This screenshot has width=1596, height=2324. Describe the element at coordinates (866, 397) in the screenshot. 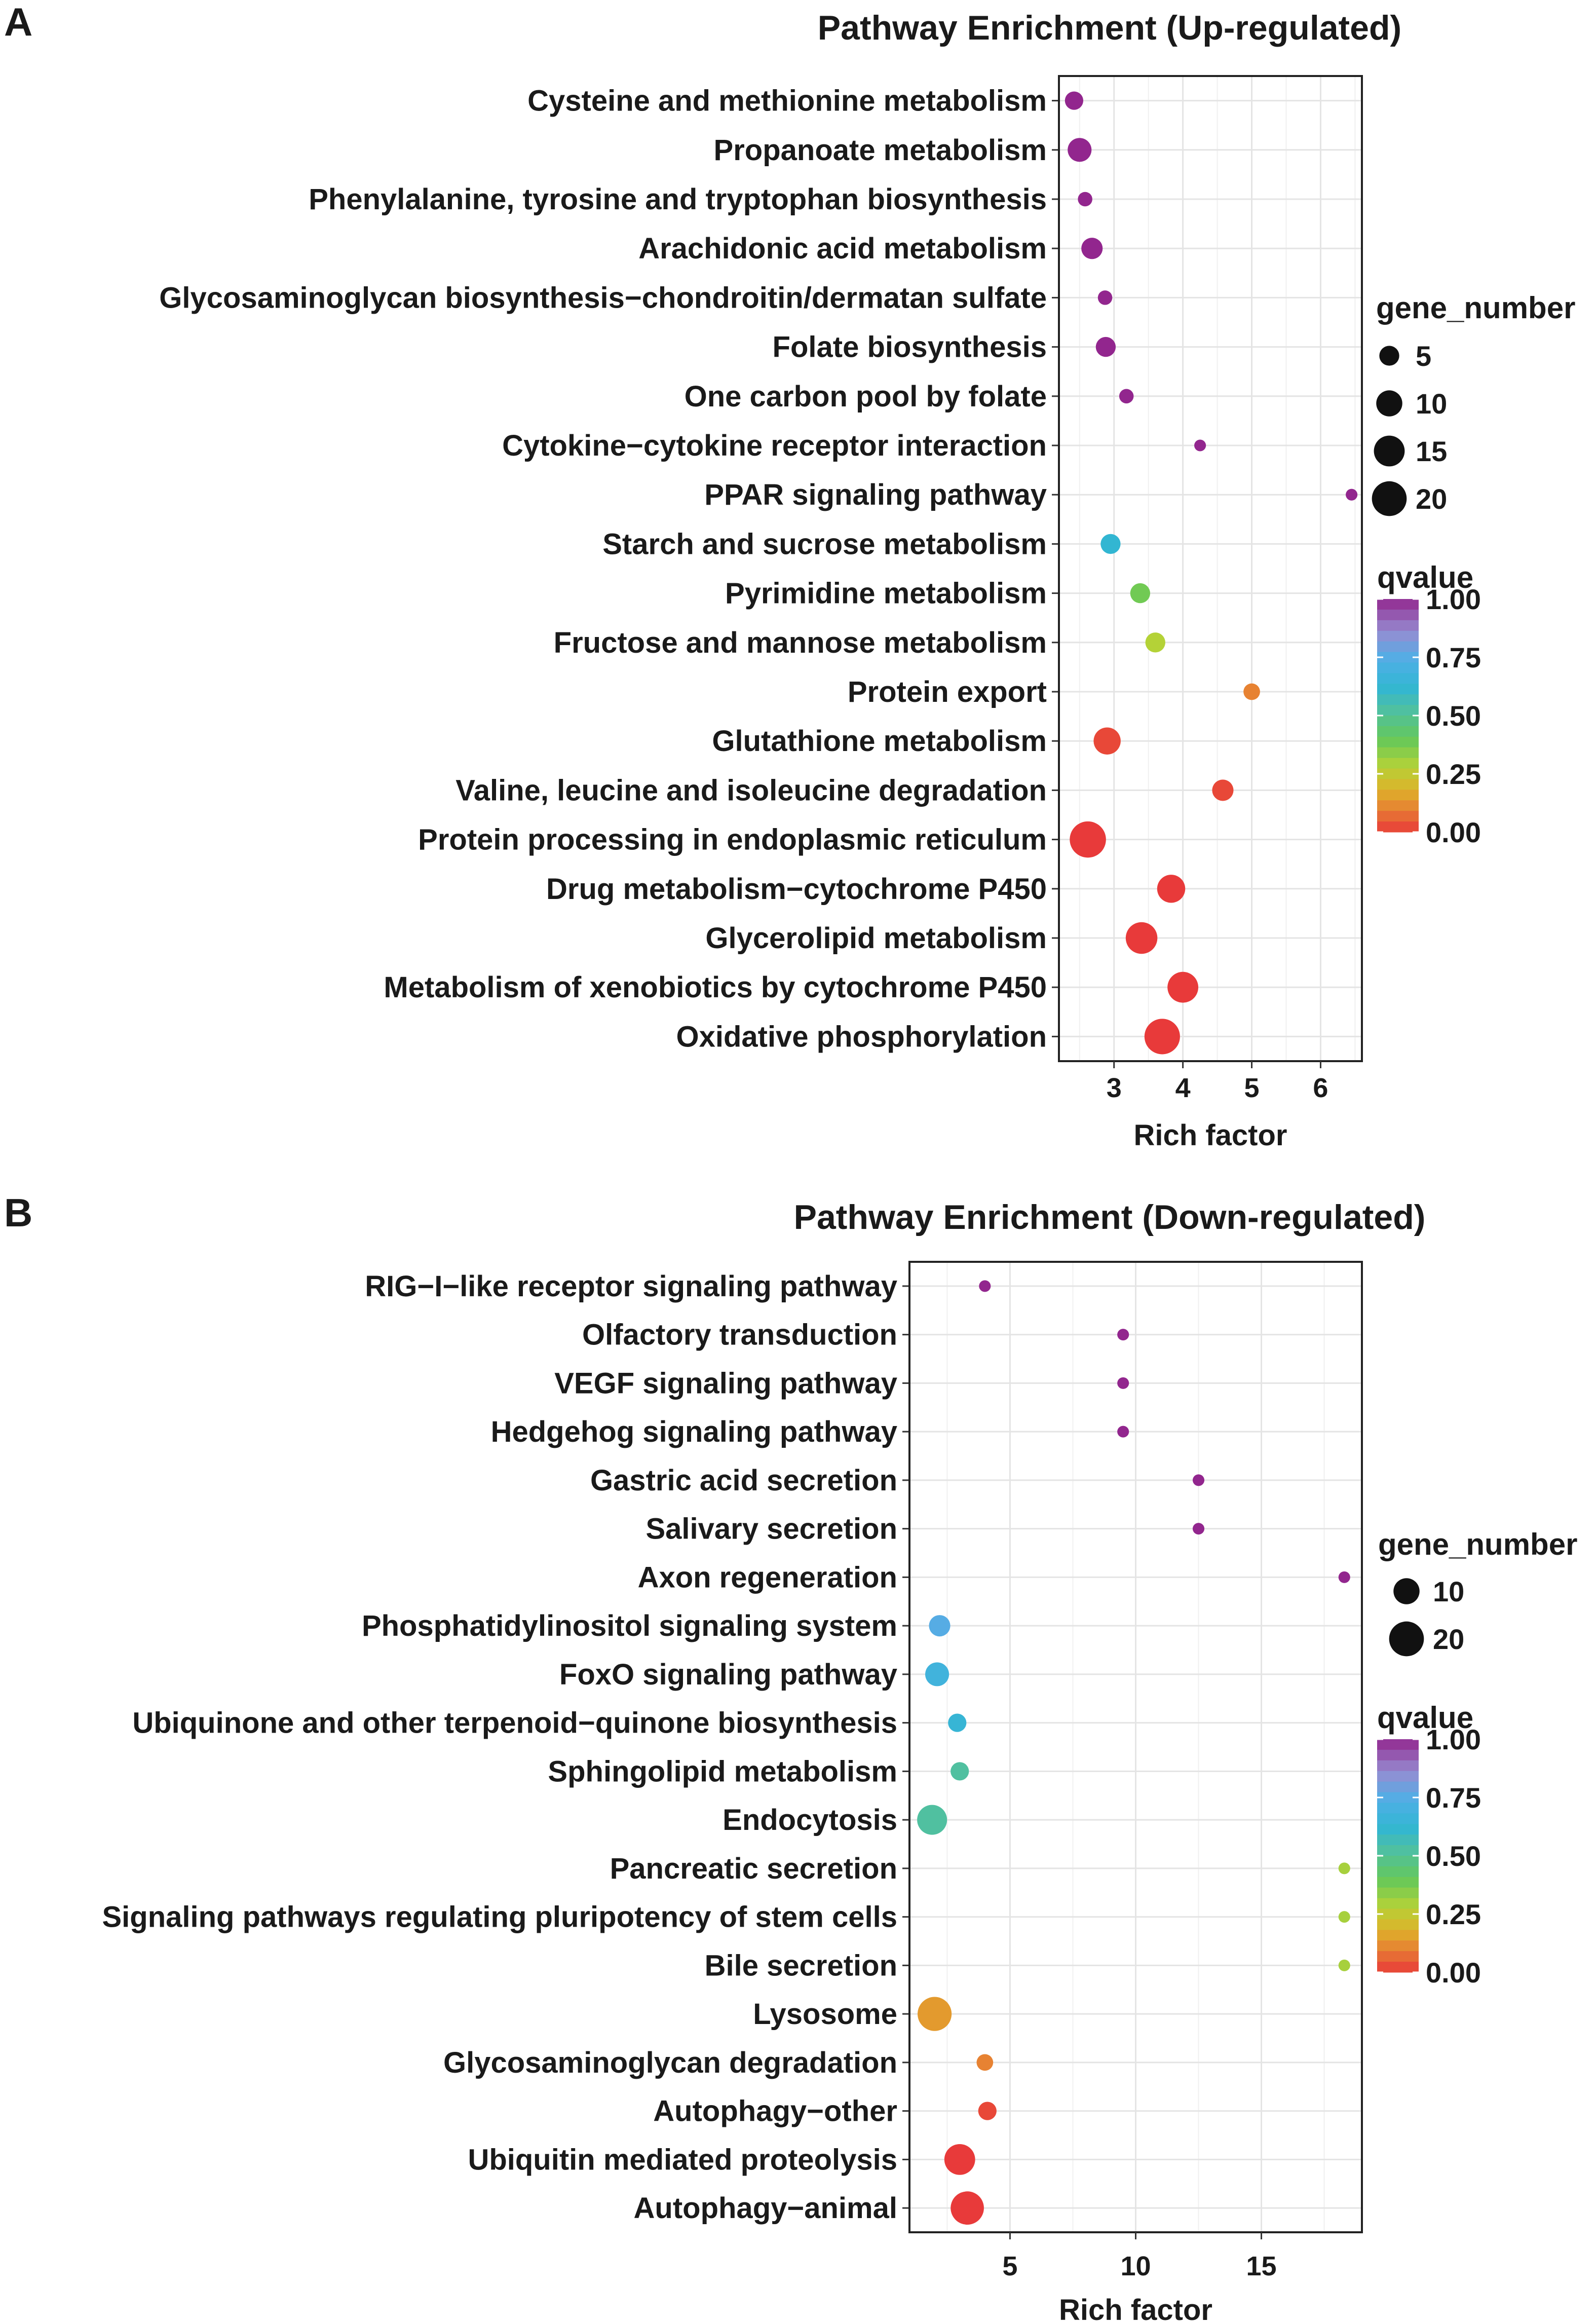

I see `chart-a-y-label: One carbon pool by folate` at that location.